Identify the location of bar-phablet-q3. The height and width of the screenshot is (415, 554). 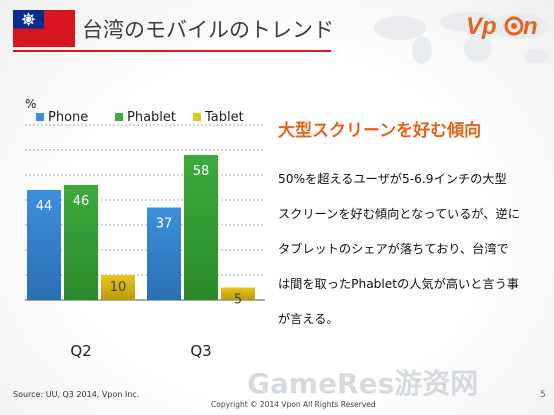
(201, 227).